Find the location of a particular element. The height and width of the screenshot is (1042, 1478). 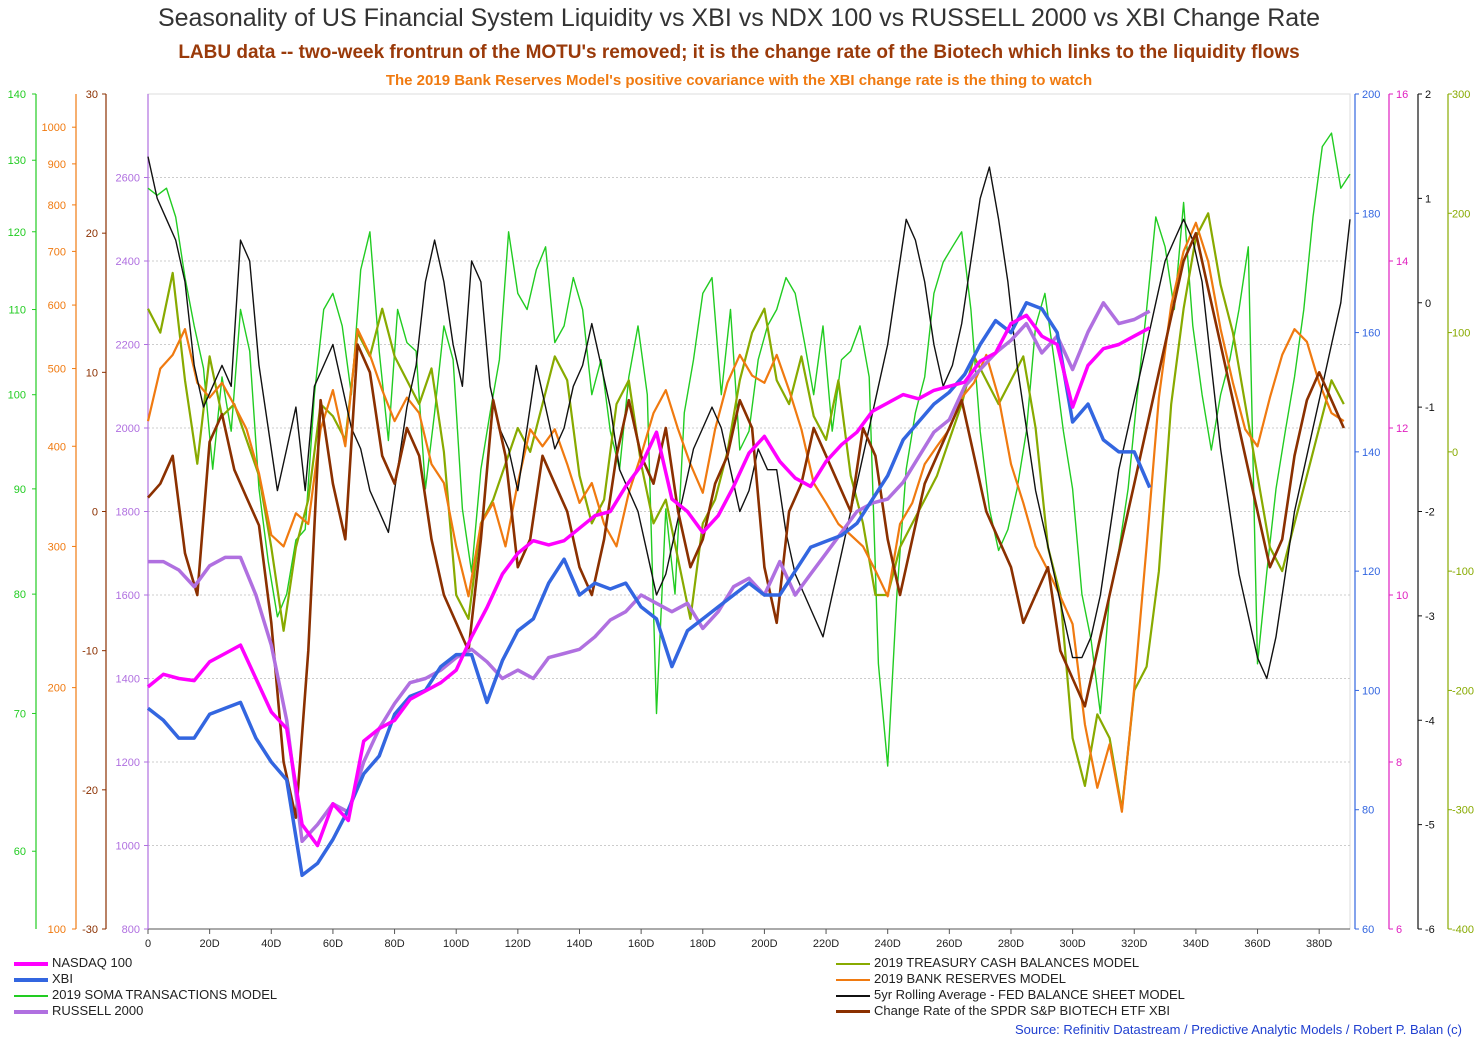

treasury-axis-tick-label: 0 is located at coordinates (1455, 453).